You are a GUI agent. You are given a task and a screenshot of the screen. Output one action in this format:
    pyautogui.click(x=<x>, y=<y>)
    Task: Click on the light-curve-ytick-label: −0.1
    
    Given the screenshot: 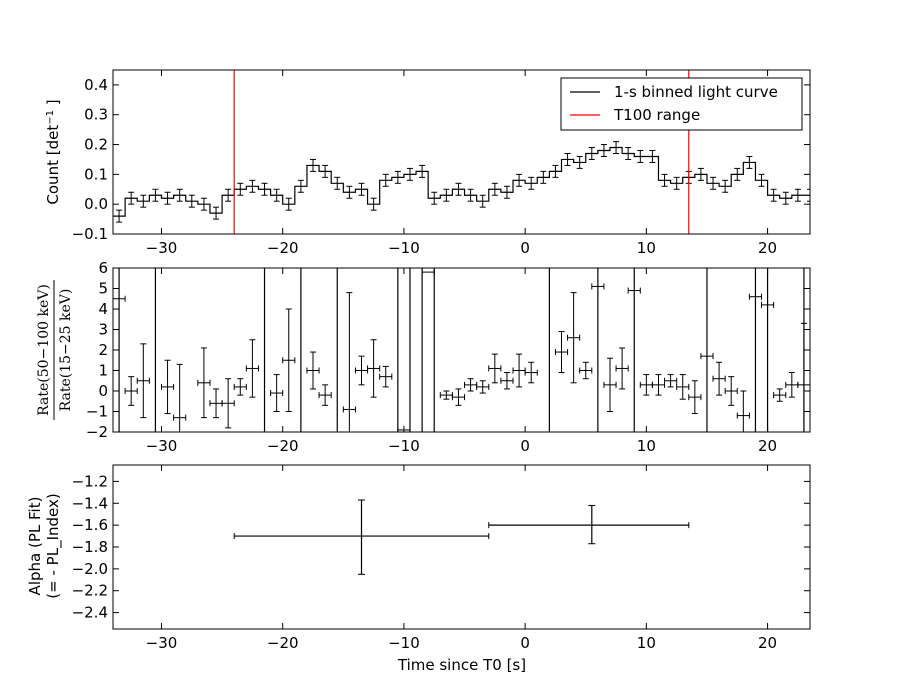 What is the action you would take?
    pyautogui.click(x=90, y=234)
    